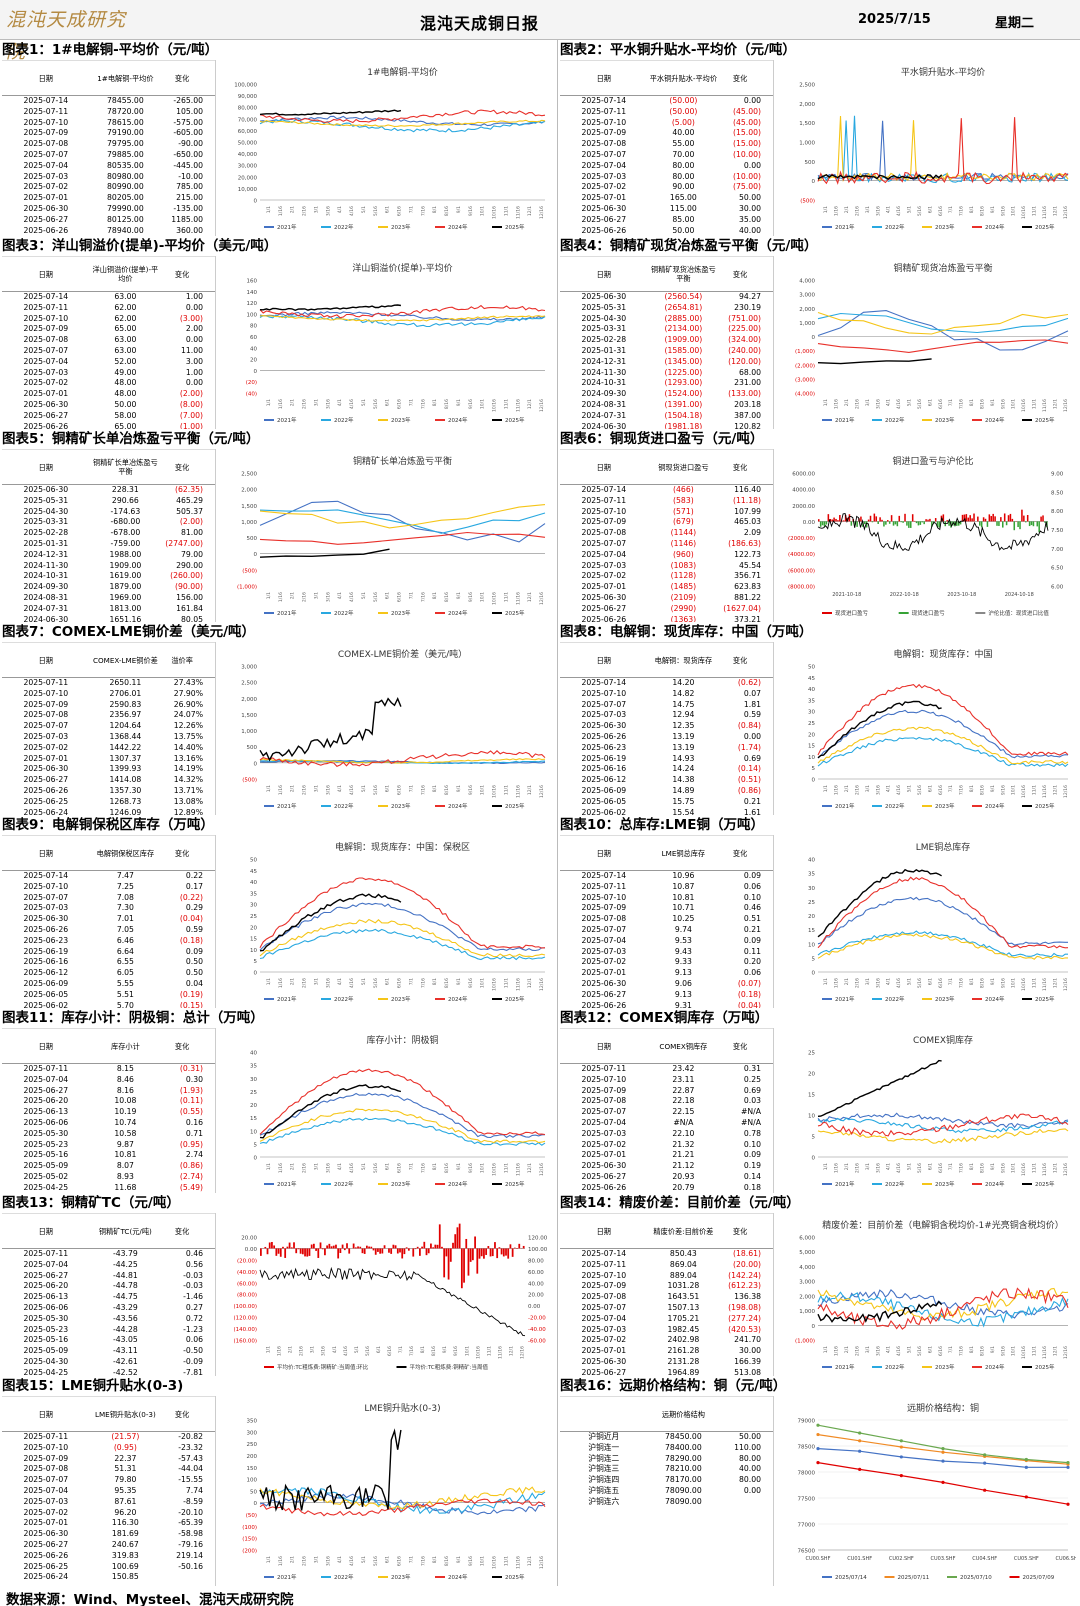 The width and height of the screenshot is (1080, 1606). What do you see at coordinates (125, 187) in the screenshot?
I see `row-value: 80990.00` at bounding box center [125, 187].